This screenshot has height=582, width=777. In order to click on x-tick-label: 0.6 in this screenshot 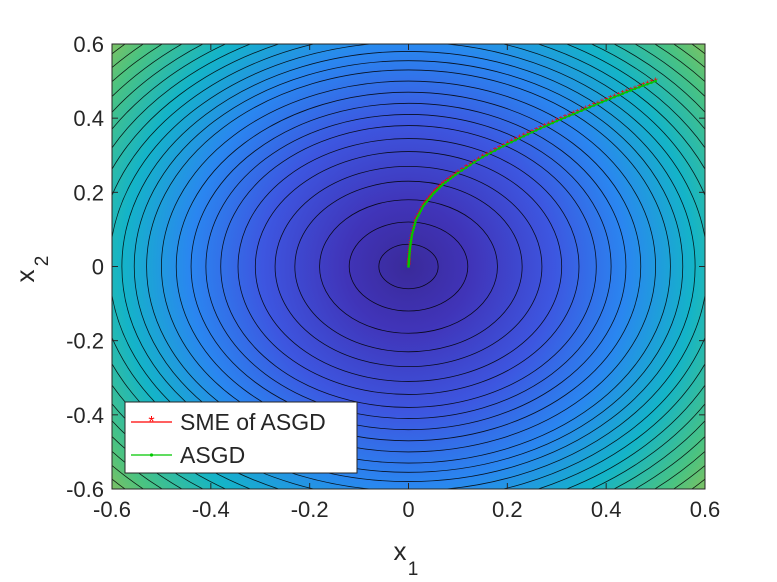, I will do `click(705, 509)`.